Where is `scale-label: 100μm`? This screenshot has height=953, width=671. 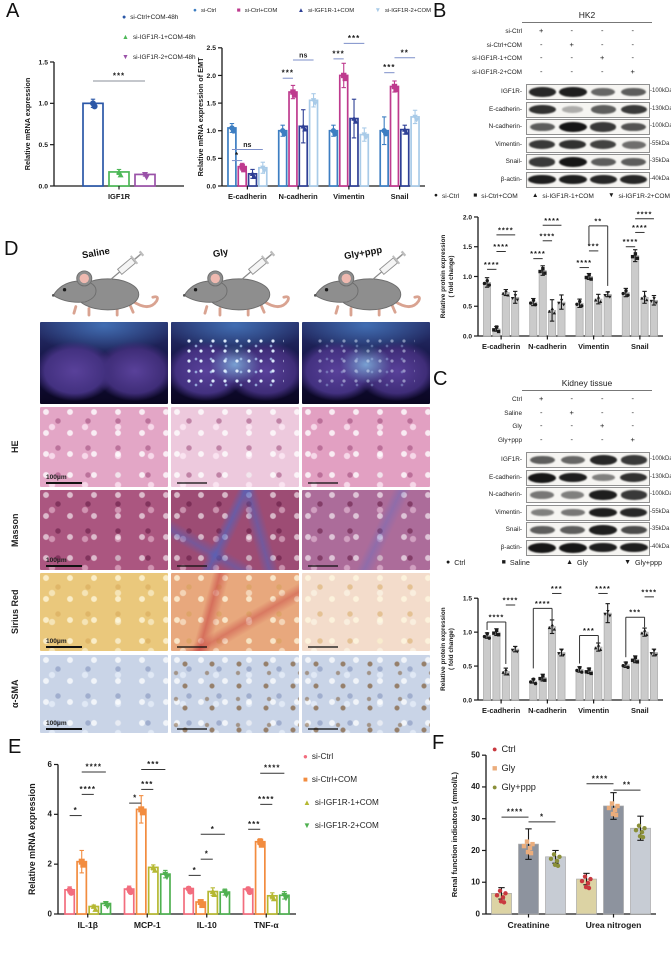
scale-label: 100μm is located at coordinates (56, 477).